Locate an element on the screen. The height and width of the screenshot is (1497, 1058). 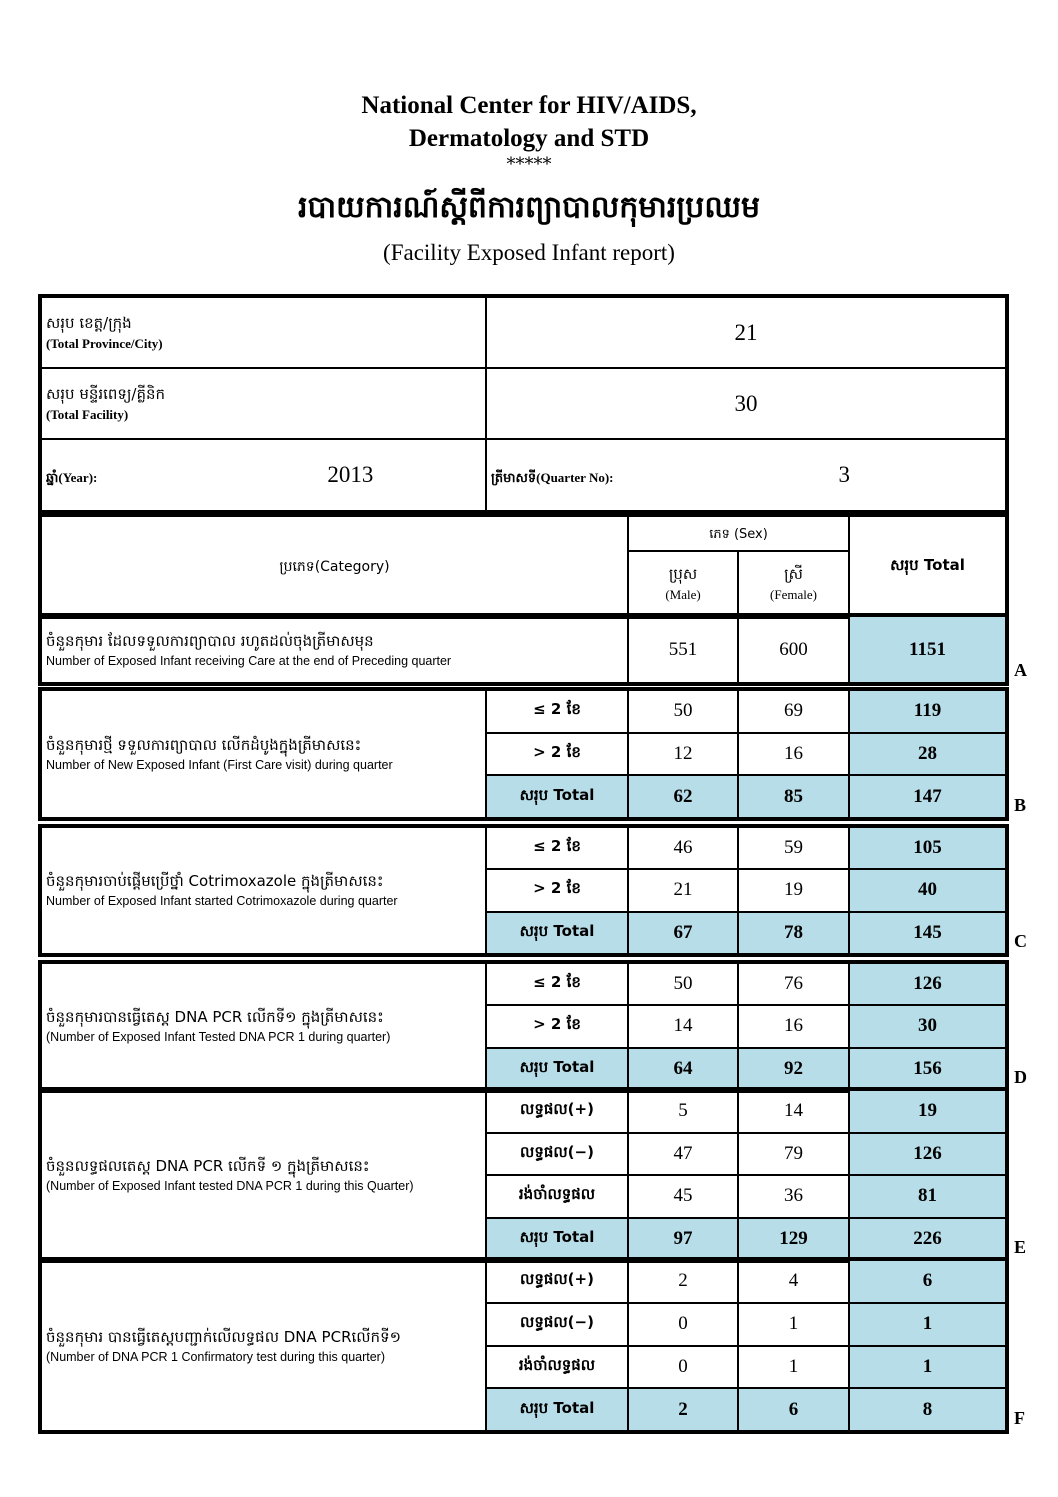
total-value: 119 is located at coordinates (927, 711).